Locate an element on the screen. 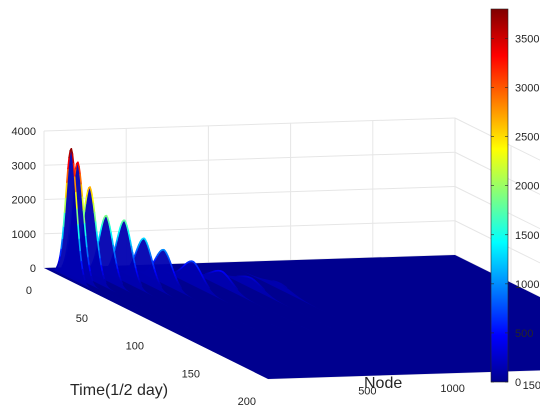 The width and height of the screenshot is (540, 405). y-axis-label: Node is located at coordinates (383, 383).